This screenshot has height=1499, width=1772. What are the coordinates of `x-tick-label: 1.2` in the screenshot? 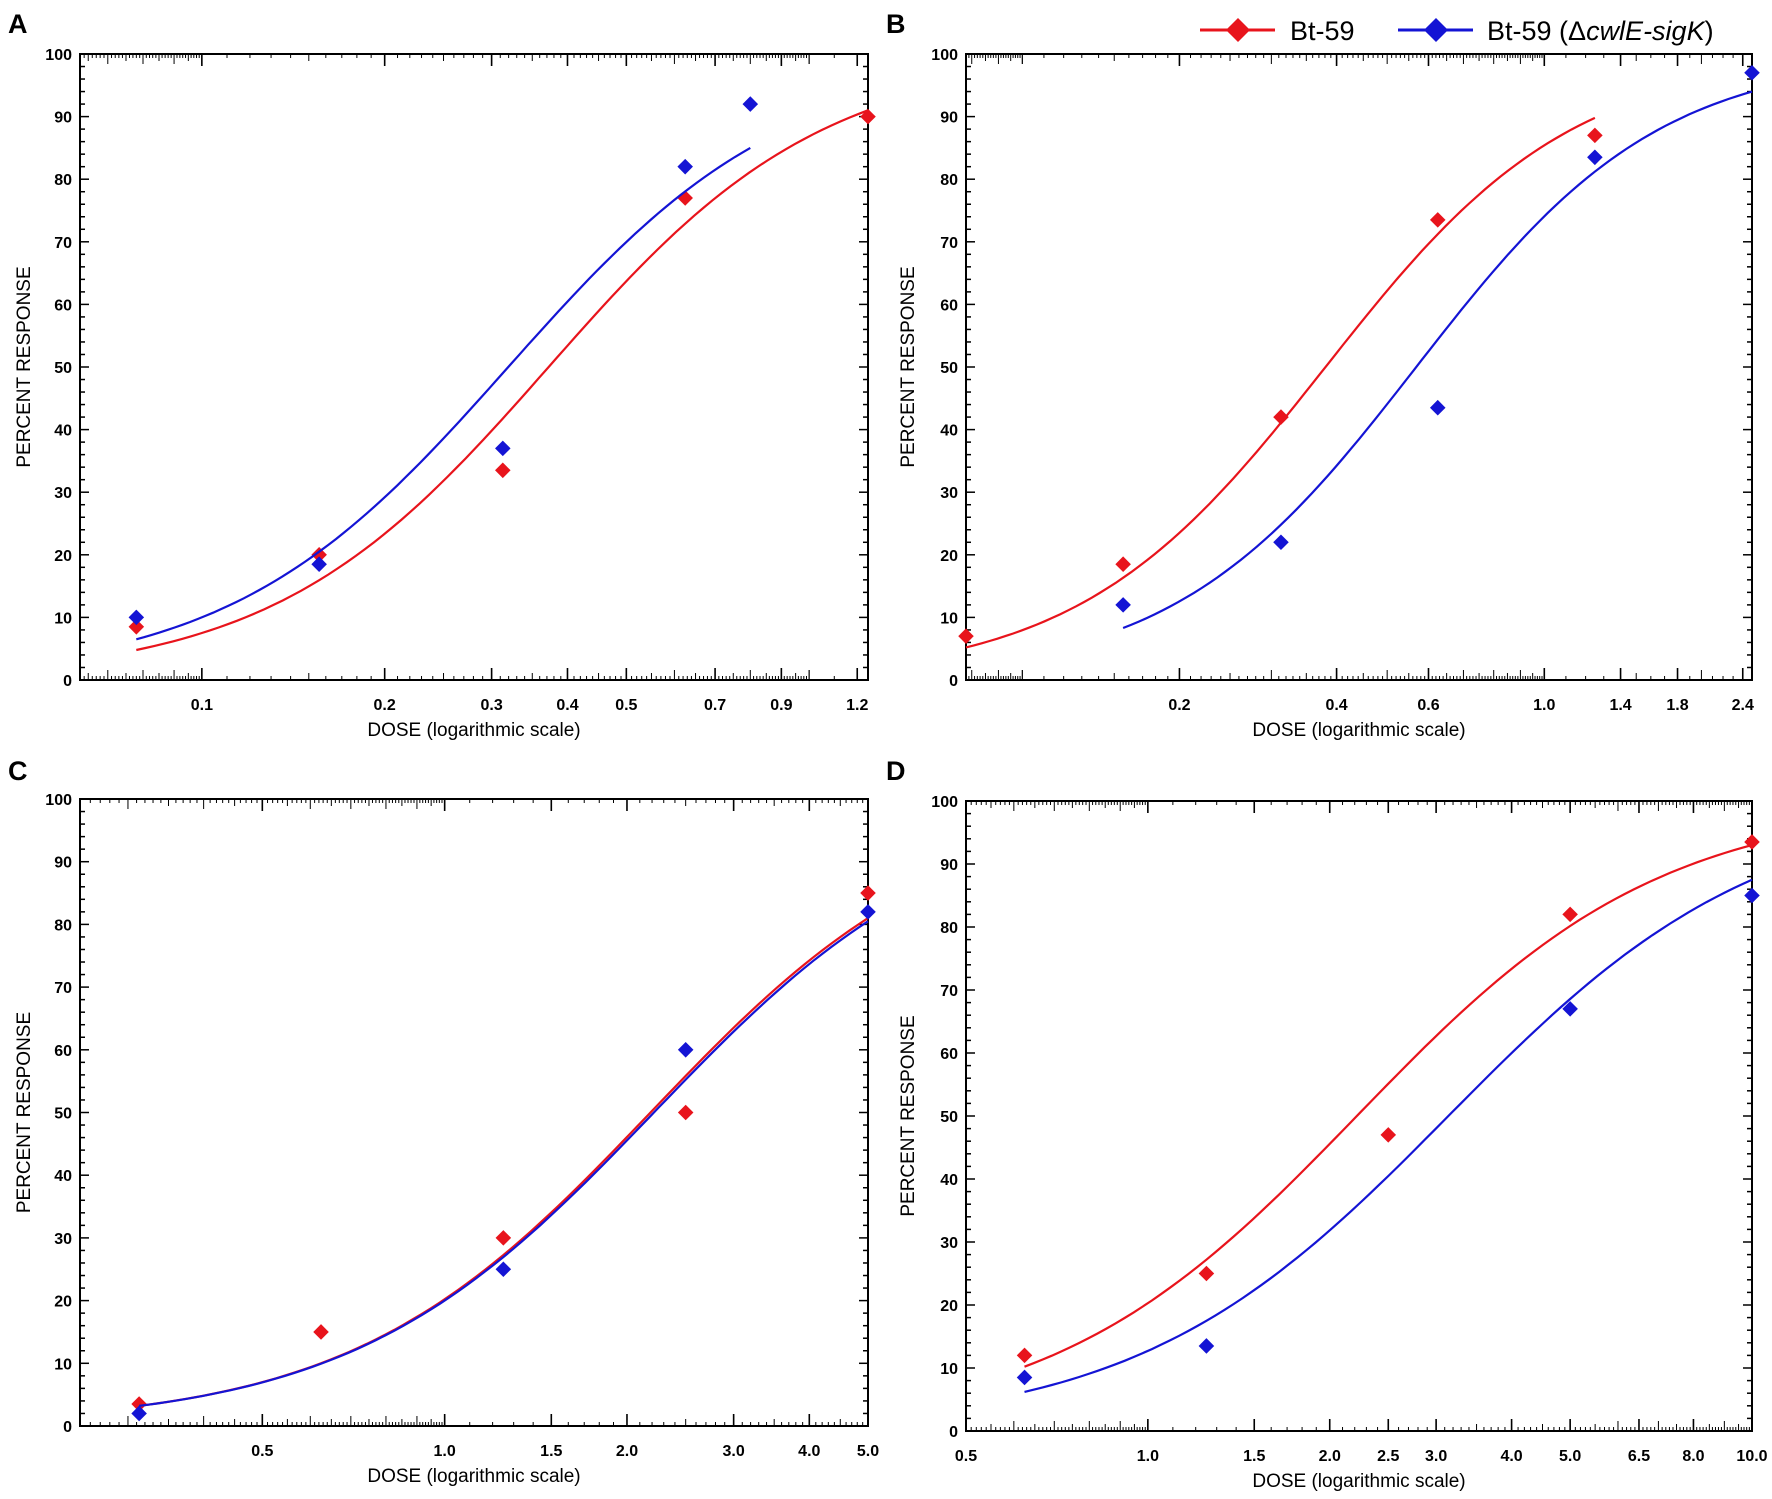 It's located at (857, 705).